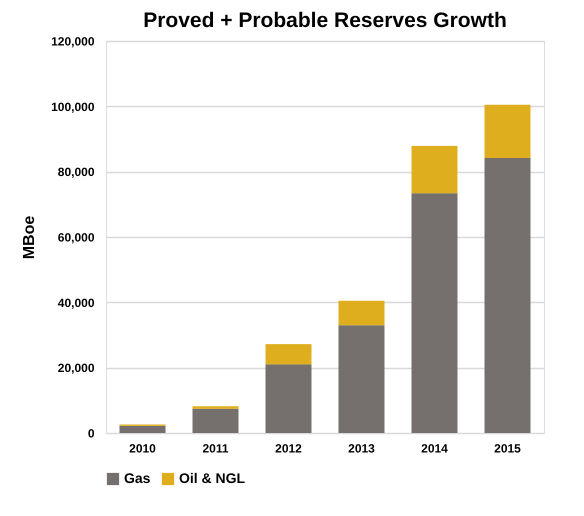 Image resolution: width=584 pixels, height=516 pixels. Describe the element at coordinates (137, 478) in the screenshot. I see `legend-label: Gas` at that location.